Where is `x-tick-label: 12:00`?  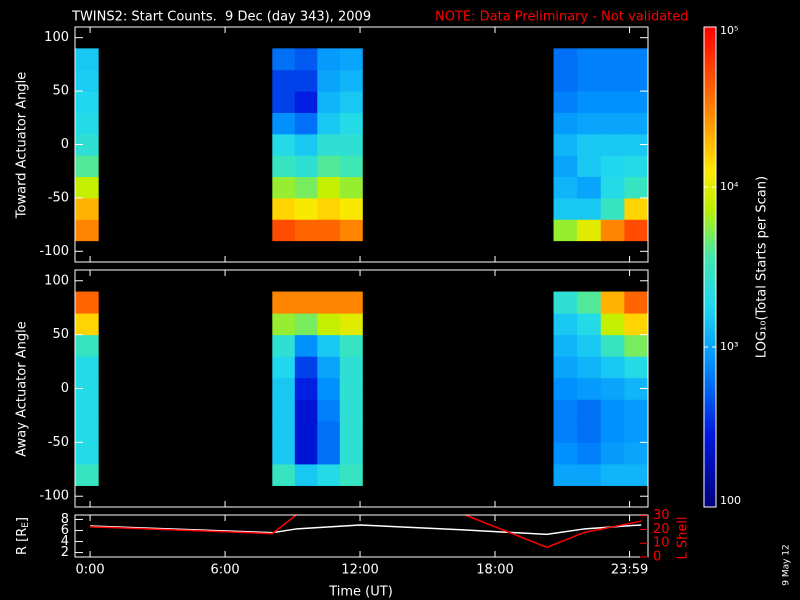
x-tick-label: 12:00 is located at coordinates (359, 570).